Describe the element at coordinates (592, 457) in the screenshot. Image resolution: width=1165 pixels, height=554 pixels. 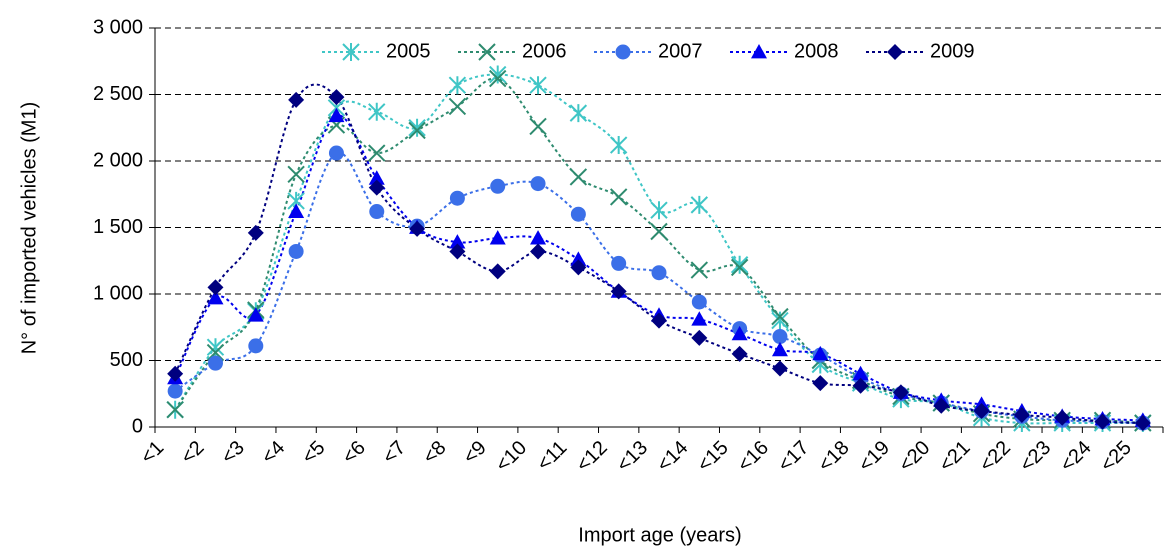
I see `x-tick-label: <12` at that location.